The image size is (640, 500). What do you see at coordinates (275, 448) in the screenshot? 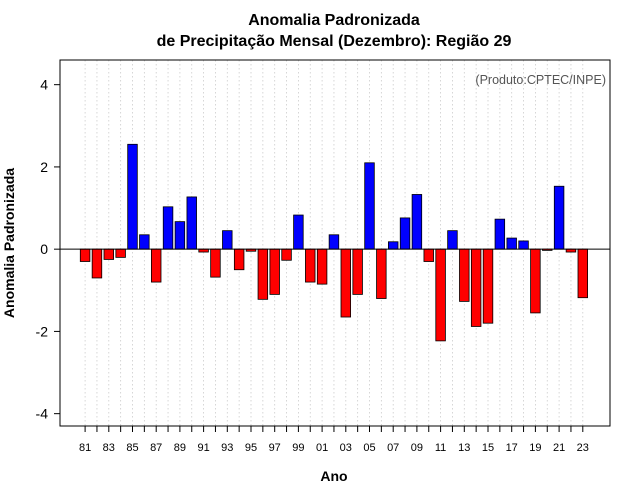
I see `x-tick-label: 97` at bounding box center [275, 448].